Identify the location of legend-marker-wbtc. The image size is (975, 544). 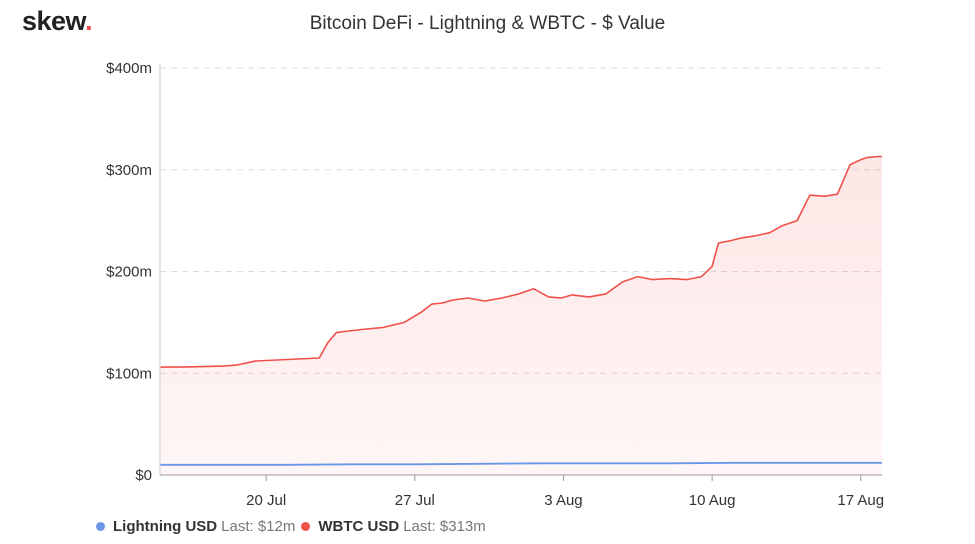
(306, 526).